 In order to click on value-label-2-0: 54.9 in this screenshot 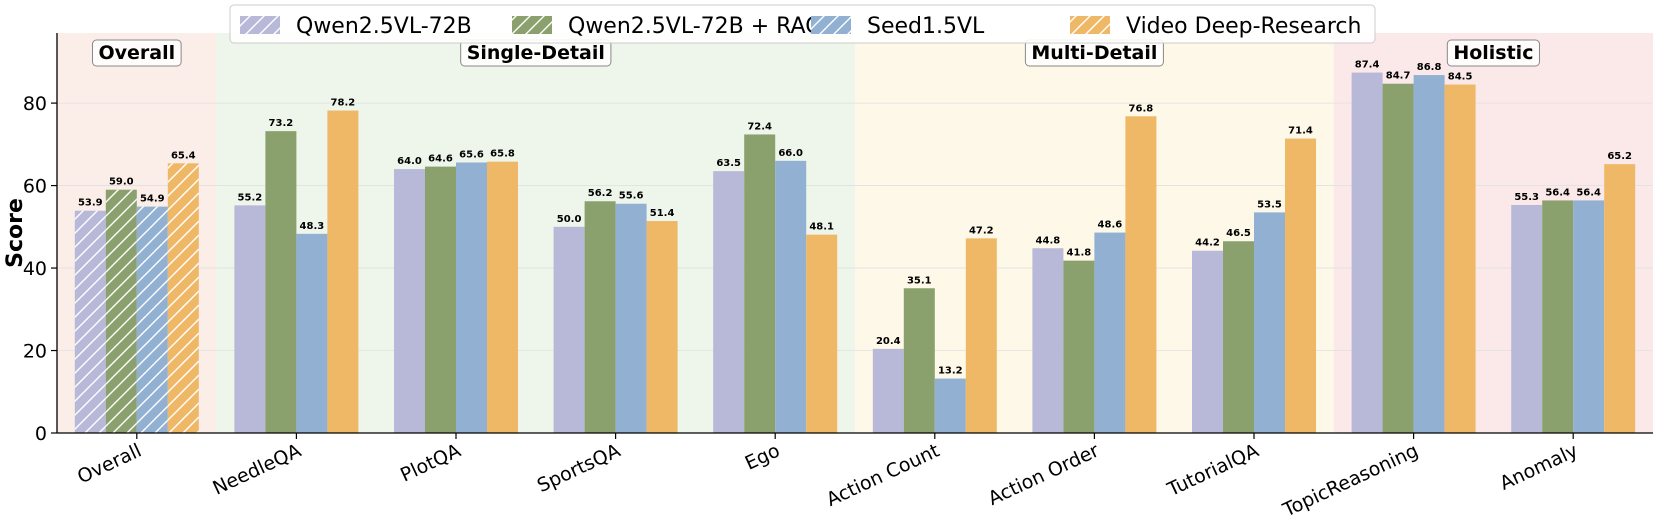, I will do `click(152, 199)`.